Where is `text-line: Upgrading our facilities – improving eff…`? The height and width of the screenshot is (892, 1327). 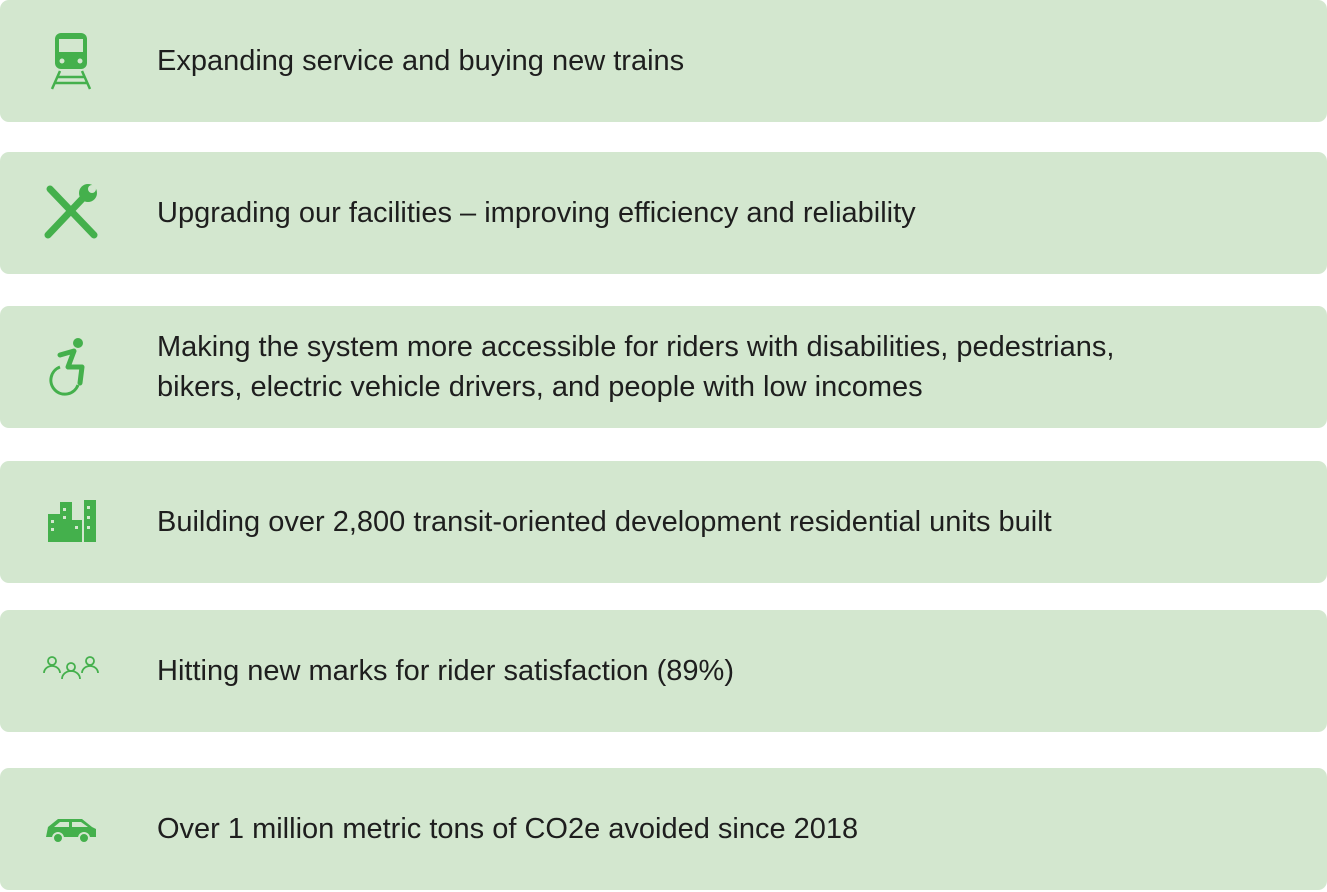
text-line: Upgrading our facilities – improving eff… is located at coordinates (536, 213).